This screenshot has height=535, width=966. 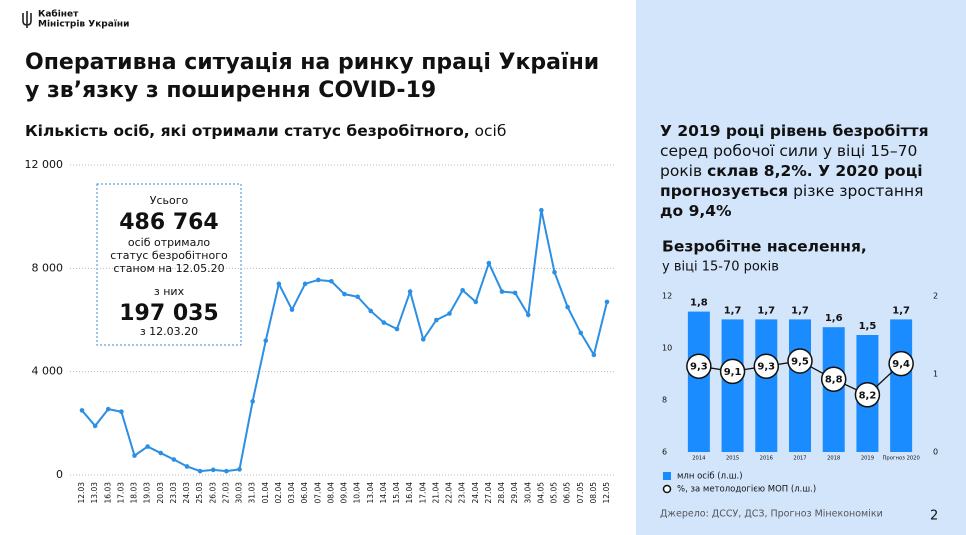 What do you see at coordinates (799, 459) in the screenshot?
I see `x-tick-label: 2017` at bounding box center [799, 459].